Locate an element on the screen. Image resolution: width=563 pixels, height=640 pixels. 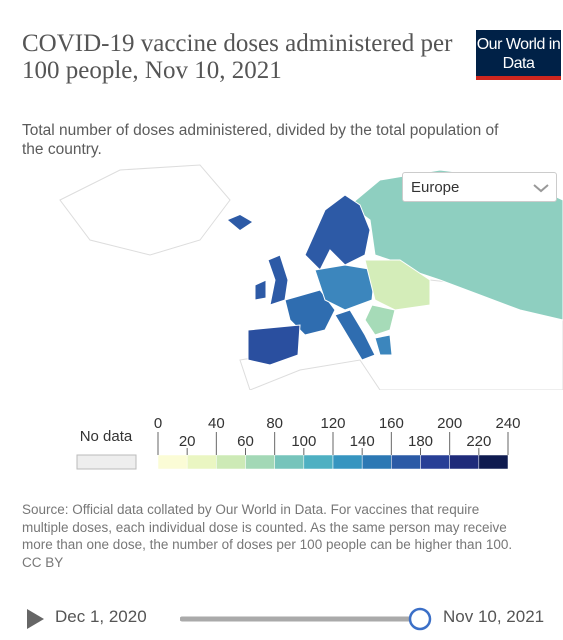
legend-tick-label: 180 is located at coordinates (420, 441).